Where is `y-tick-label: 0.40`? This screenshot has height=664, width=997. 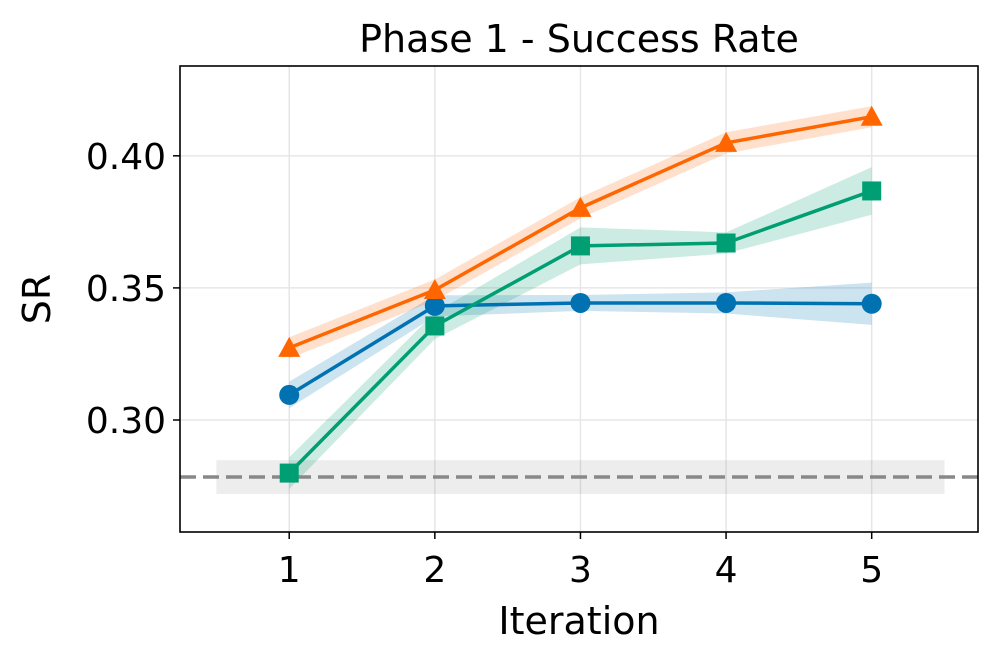
y-tick-label: 0.40 is located at coordinates (126, 157).